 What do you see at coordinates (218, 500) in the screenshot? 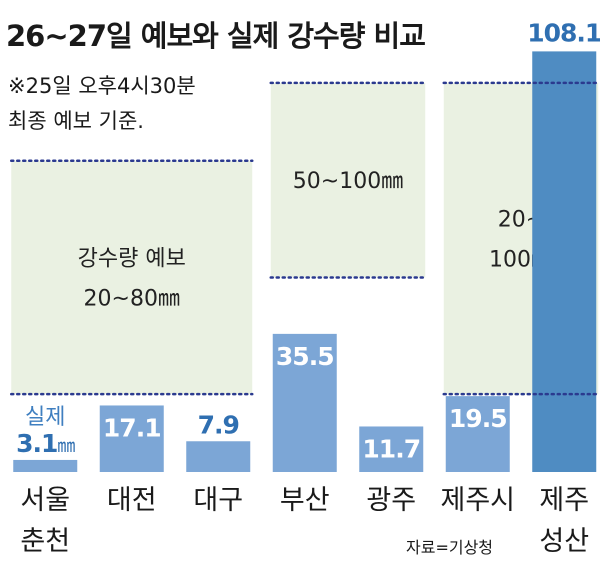
I see `category-label: 대구` at bounding box center [218, 500].